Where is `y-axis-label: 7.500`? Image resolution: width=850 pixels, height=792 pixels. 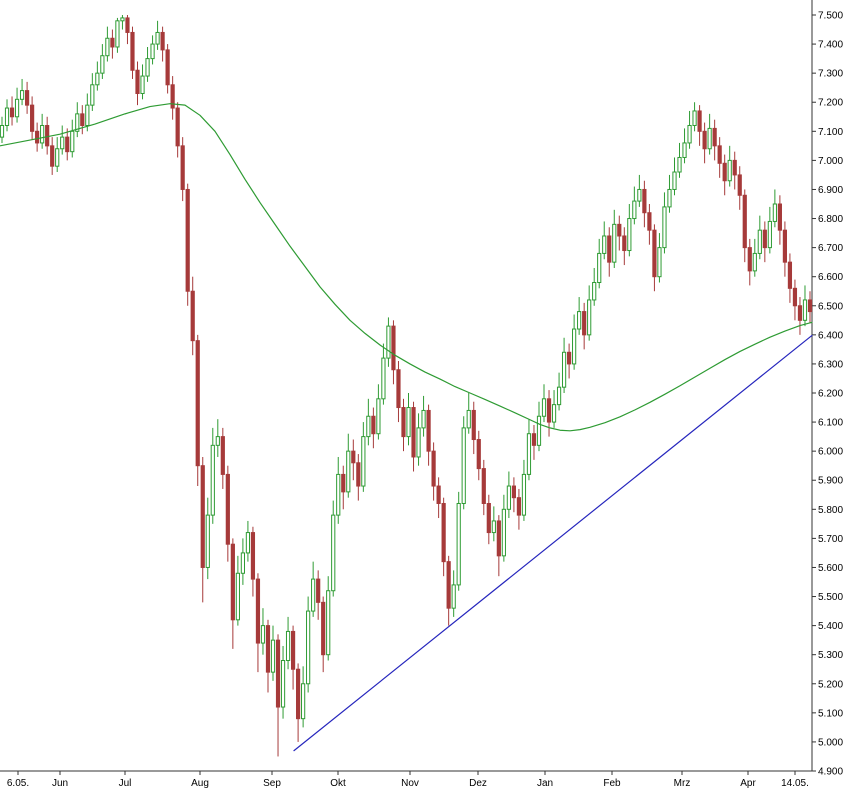
y-axis-label: 7.500 is located at coordinates (830, 16).